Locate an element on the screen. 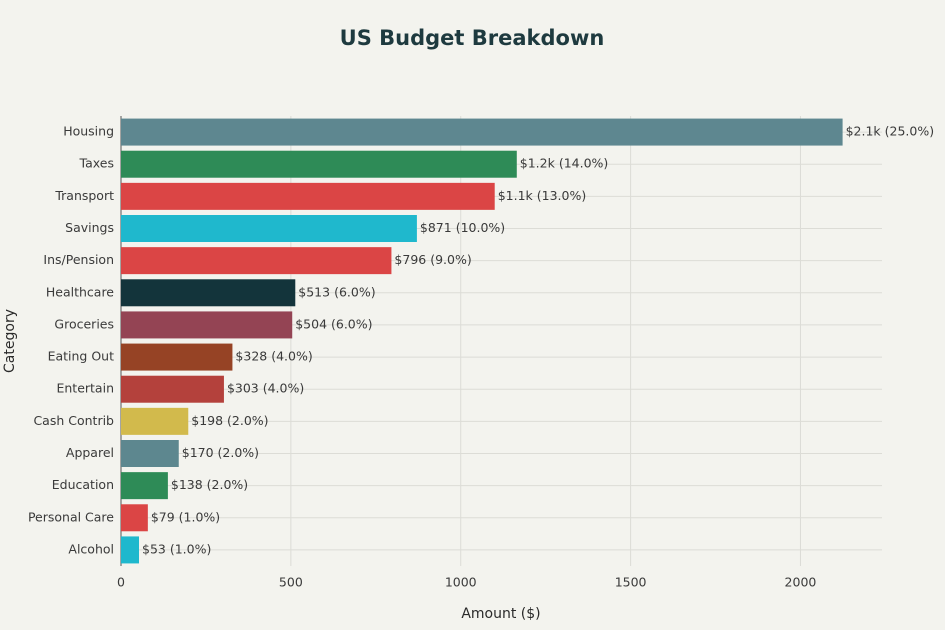  x-tick-label: 500 is located at coordinates (291, 582).